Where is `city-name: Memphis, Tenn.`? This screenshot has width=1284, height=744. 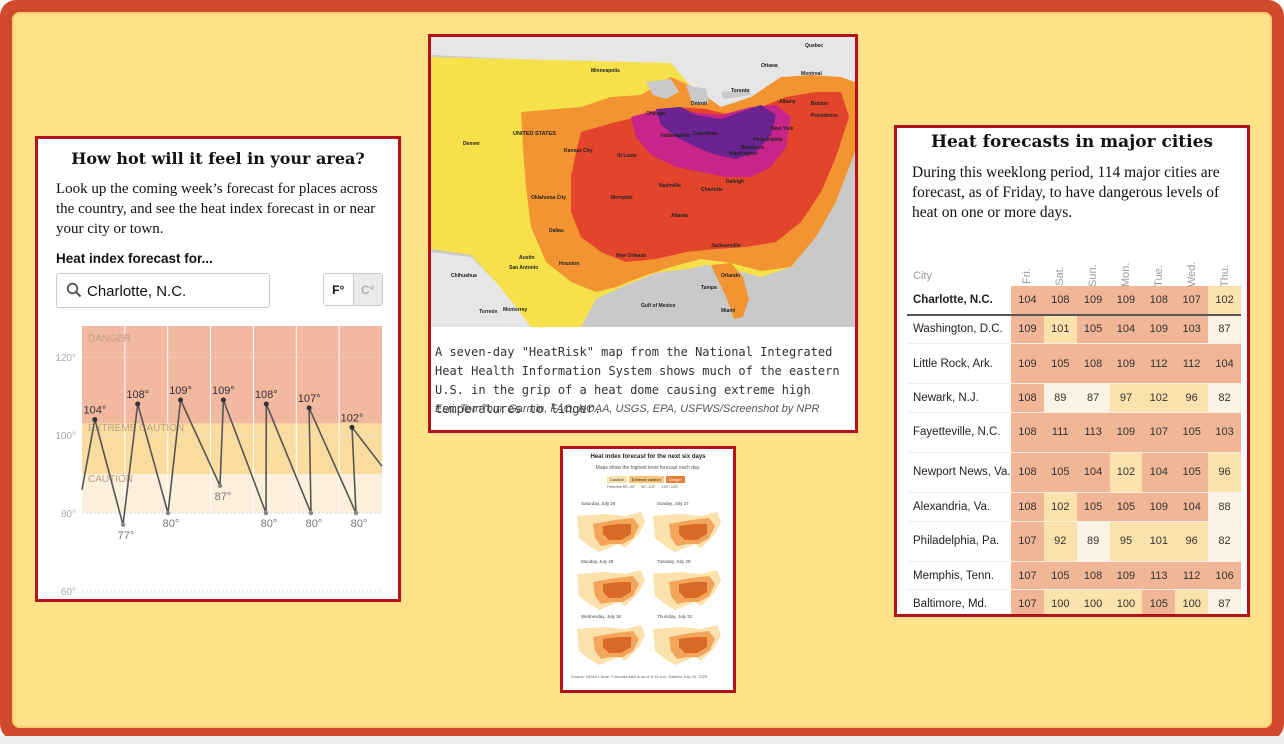
city-name: Memphis, Tenn. is located at coordinates (959, 576).